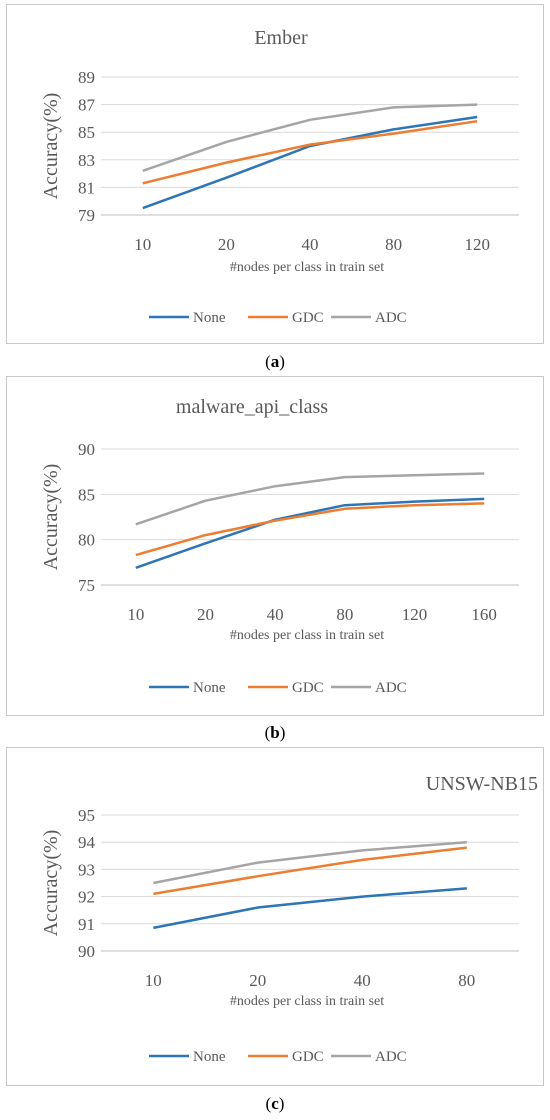 The image size is (550, 1120). What do you see at coordinates (484, 614) in the screenshot?
I see `x-tick-label: 160` at bounding box center [484, 614].